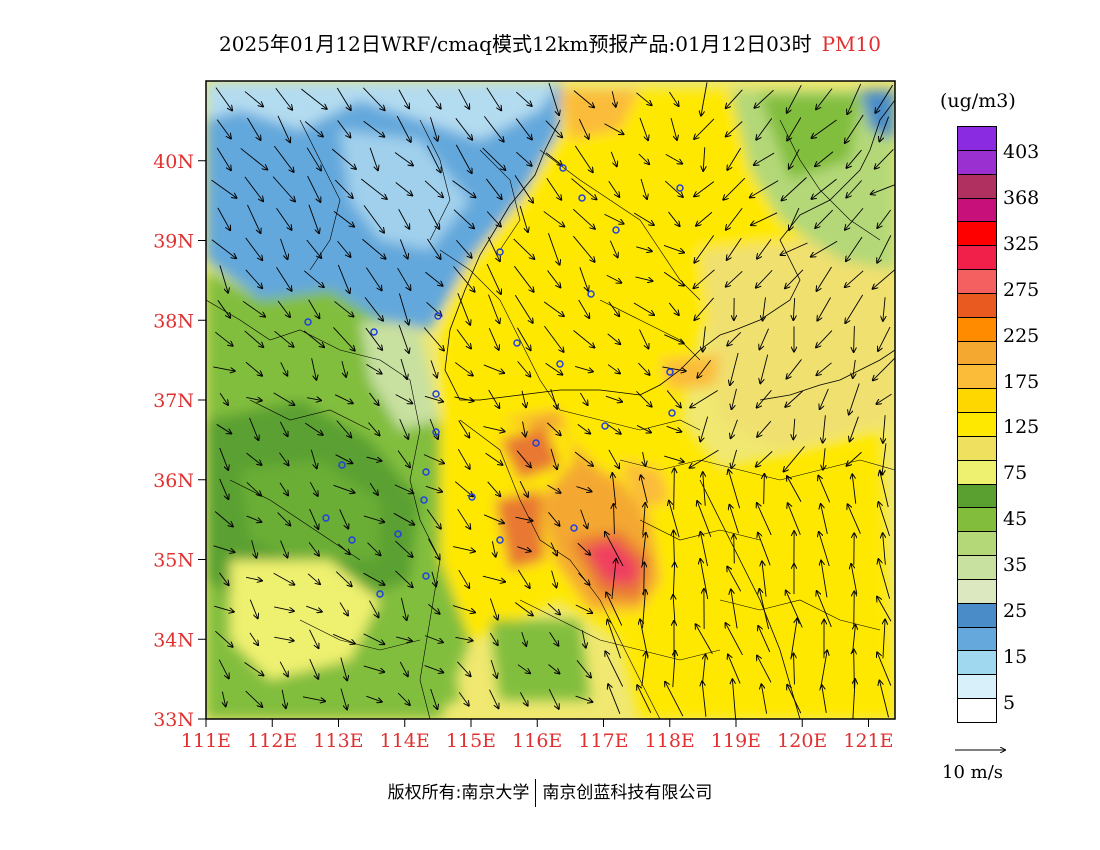 The image size is (1100, 850). What do you see at coordinates (405, 741) in the screenshot?
I see `lon-label: 114E` at bounding box center [405, 741].